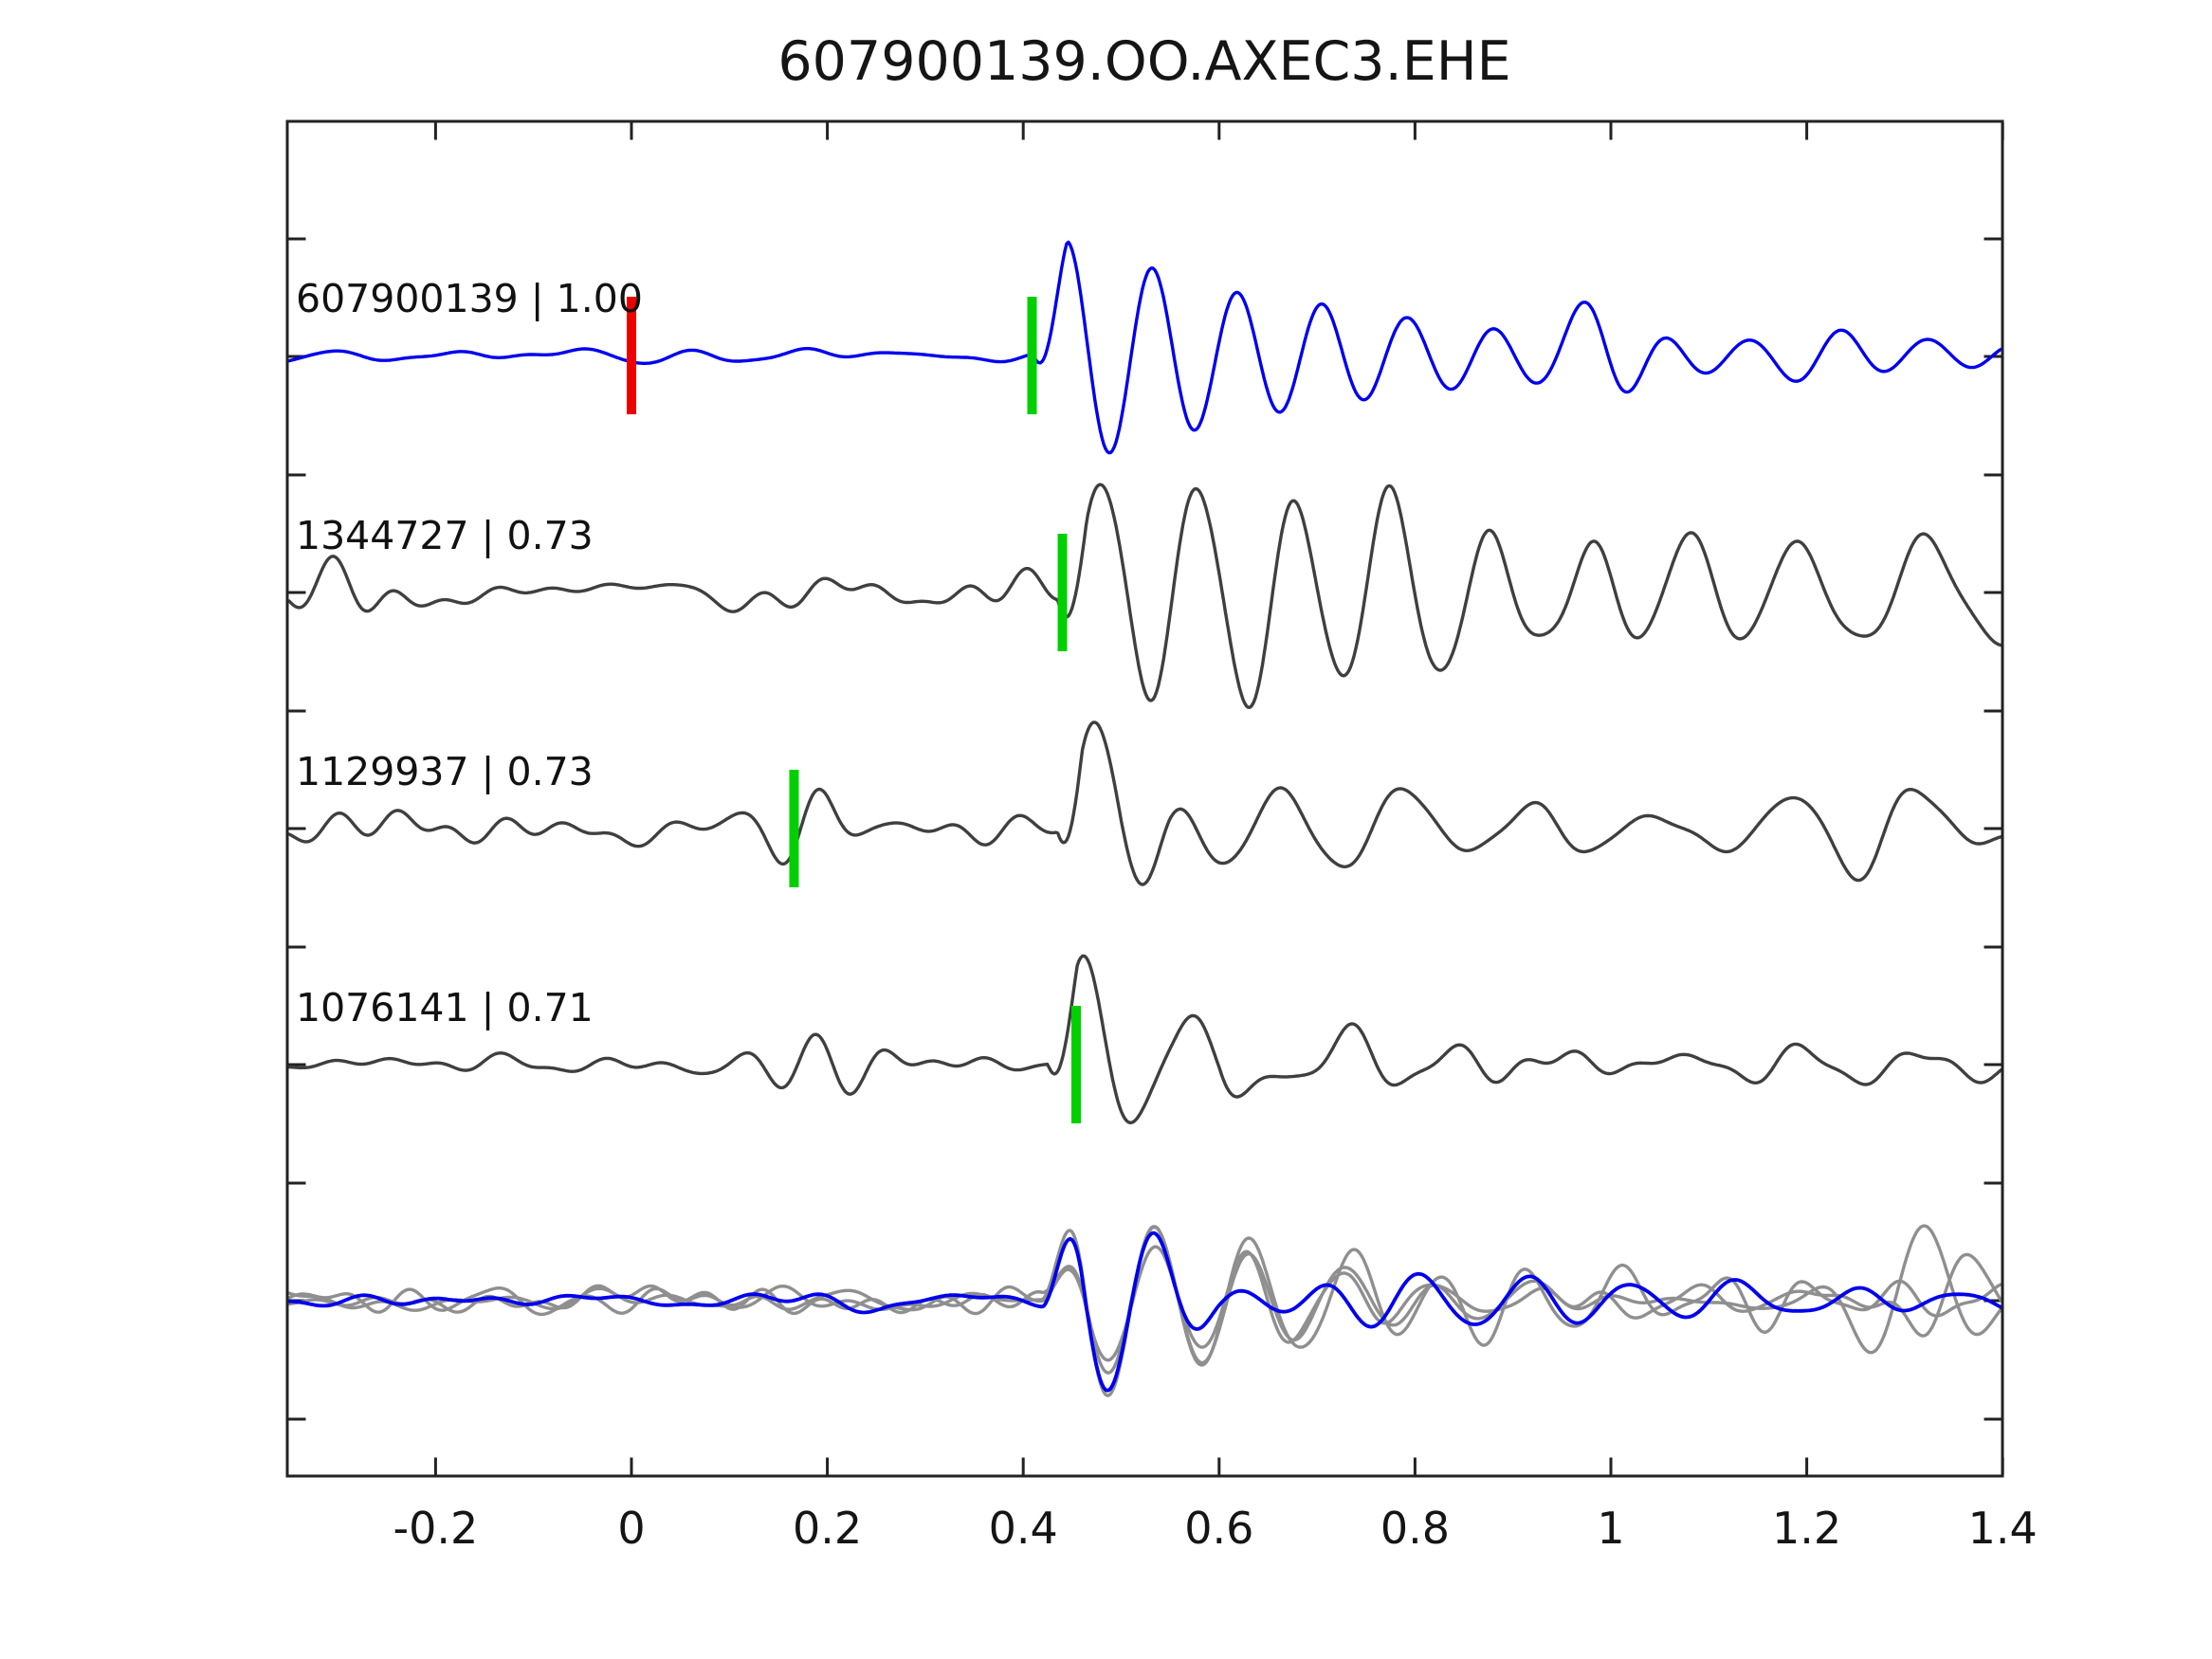  What do you see at coordinates (436, 1528) in the screenshot?
I see `x-tick-label-0: -0.2` at bounding box center [436, 1528].